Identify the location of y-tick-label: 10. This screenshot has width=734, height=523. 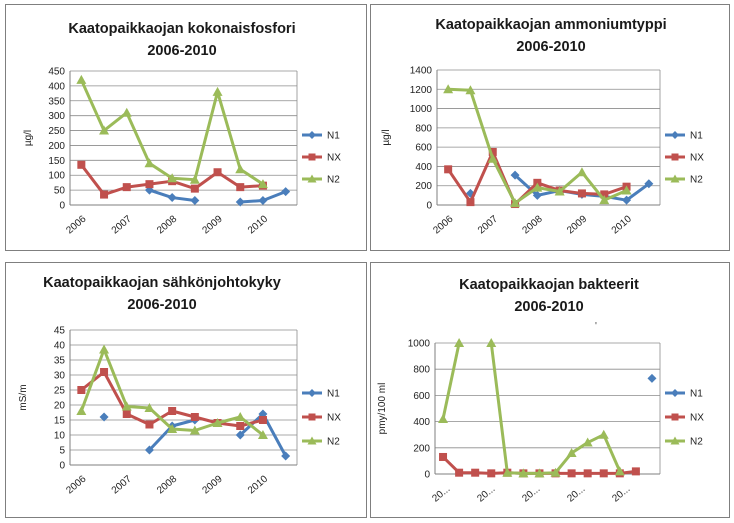
(60, 436).